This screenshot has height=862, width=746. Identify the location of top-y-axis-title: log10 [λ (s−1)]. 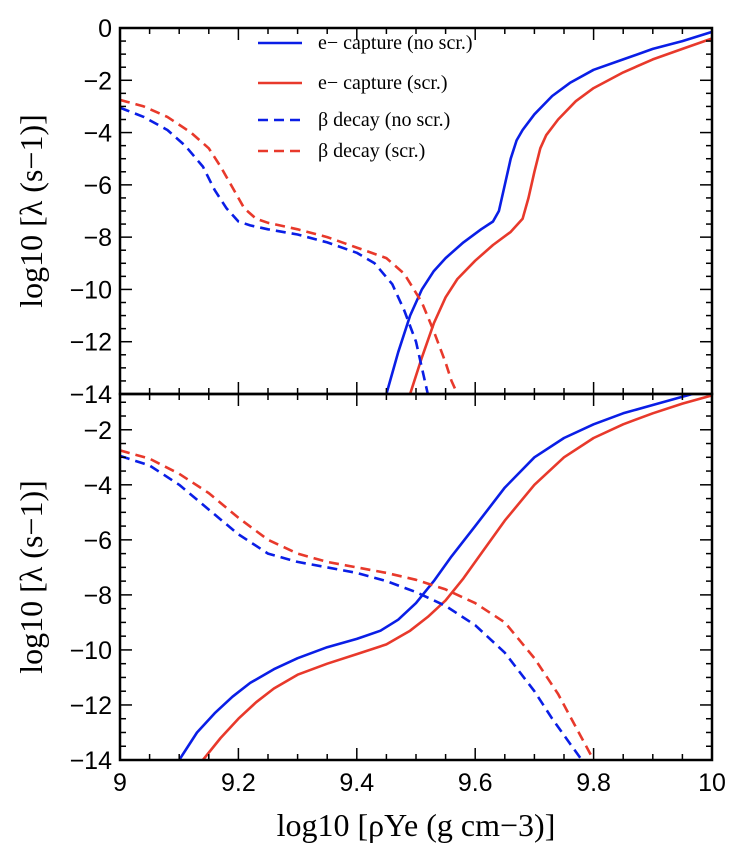
(31, 211).